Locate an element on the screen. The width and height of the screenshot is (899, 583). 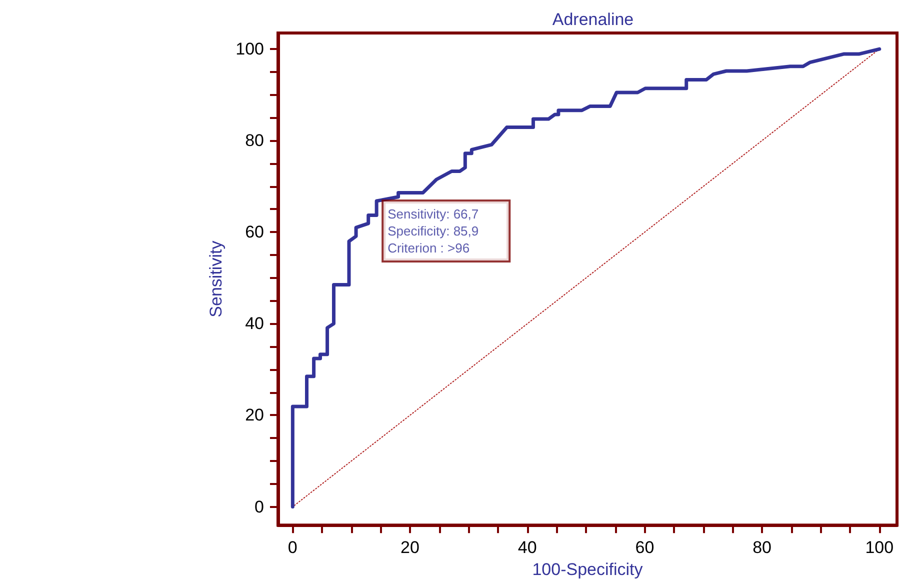
y-tick-label: 40 is located at coordinates (254, 324).